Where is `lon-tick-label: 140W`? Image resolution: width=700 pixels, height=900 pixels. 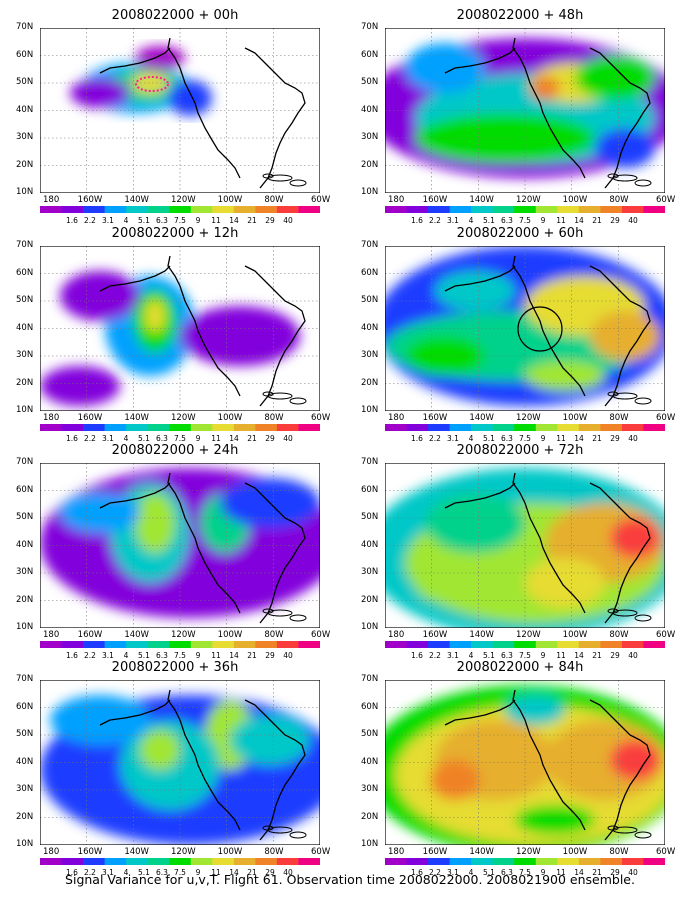
lon-tick-label: 140W is located at coordinates (136, 418).